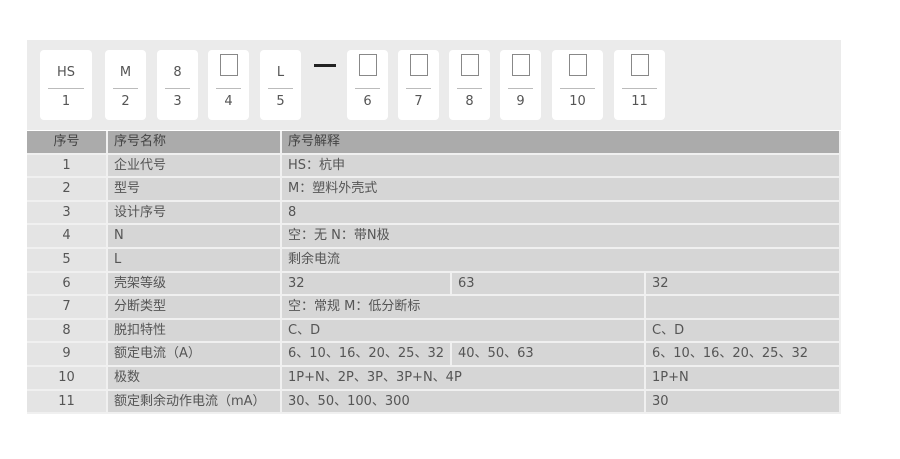 The image size is (900, 459). What do you see at coordinates (561, 166) in the screenshot?
I see `row-value: HS：杭申` at bounding box center [561, 166].